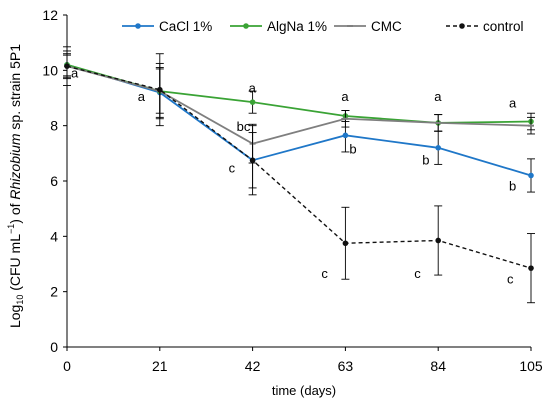 This screenshot has width=550, height=409. What do you see at coordinates (160, 366) in the screenshot?
I see `x-tick-label: 21` at bounding box center [160, 366].